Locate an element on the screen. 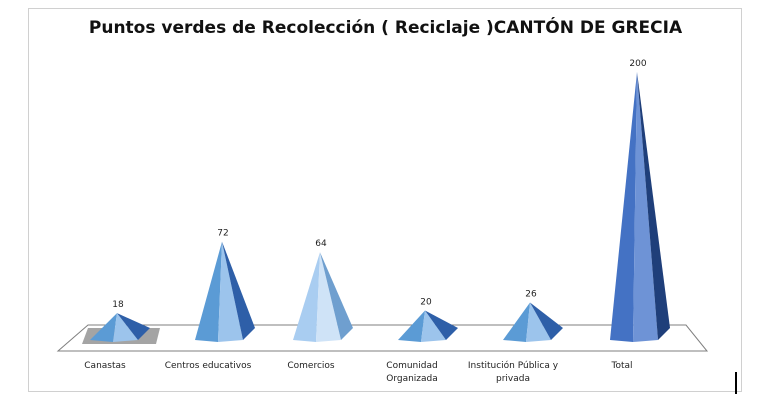 Image resolution: width=771 pixels, height=400 pixels. data-label: 26 is located at coordinates (531, 295).